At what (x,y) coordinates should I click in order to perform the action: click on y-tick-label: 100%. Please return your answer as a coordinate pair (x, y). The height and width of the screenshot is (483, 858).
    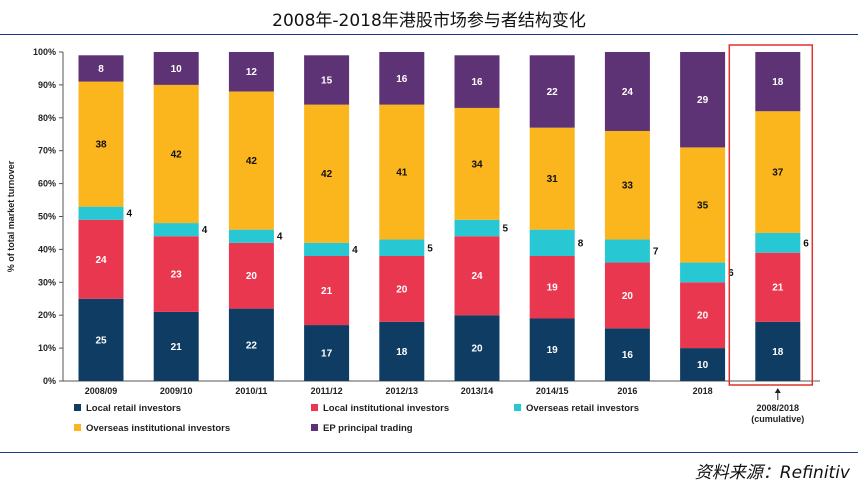
    Looking at the image, I should click on (44, 52).